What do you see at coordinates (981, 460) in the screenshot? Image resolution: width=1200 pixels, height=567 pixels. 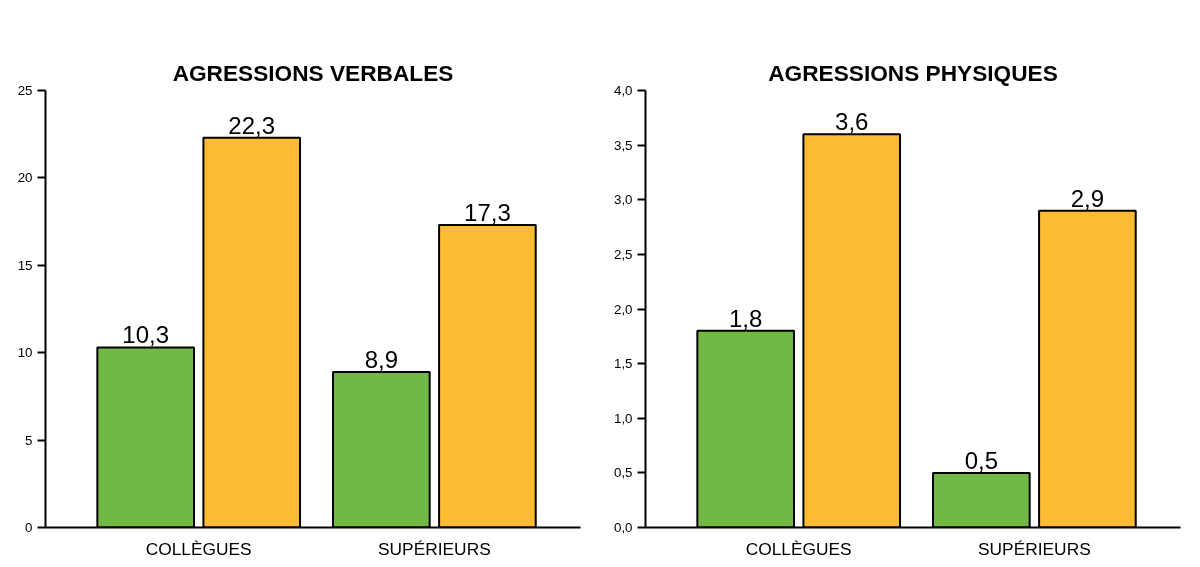 I see `data-label: 0,5` at bounding box center [981, 460].